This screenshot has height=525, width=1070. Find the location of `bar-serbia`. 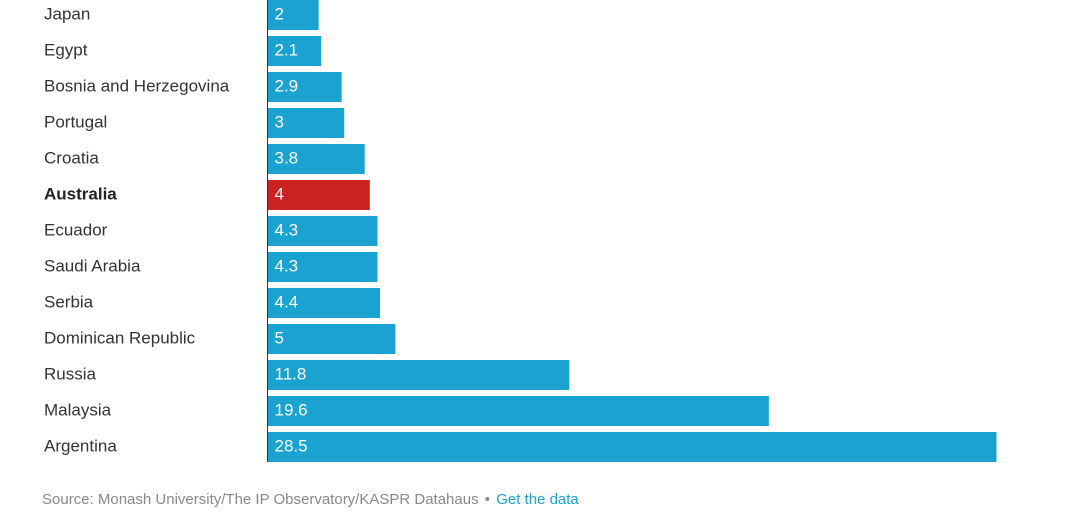

bar-serbia is located at coordinates (324, 303).